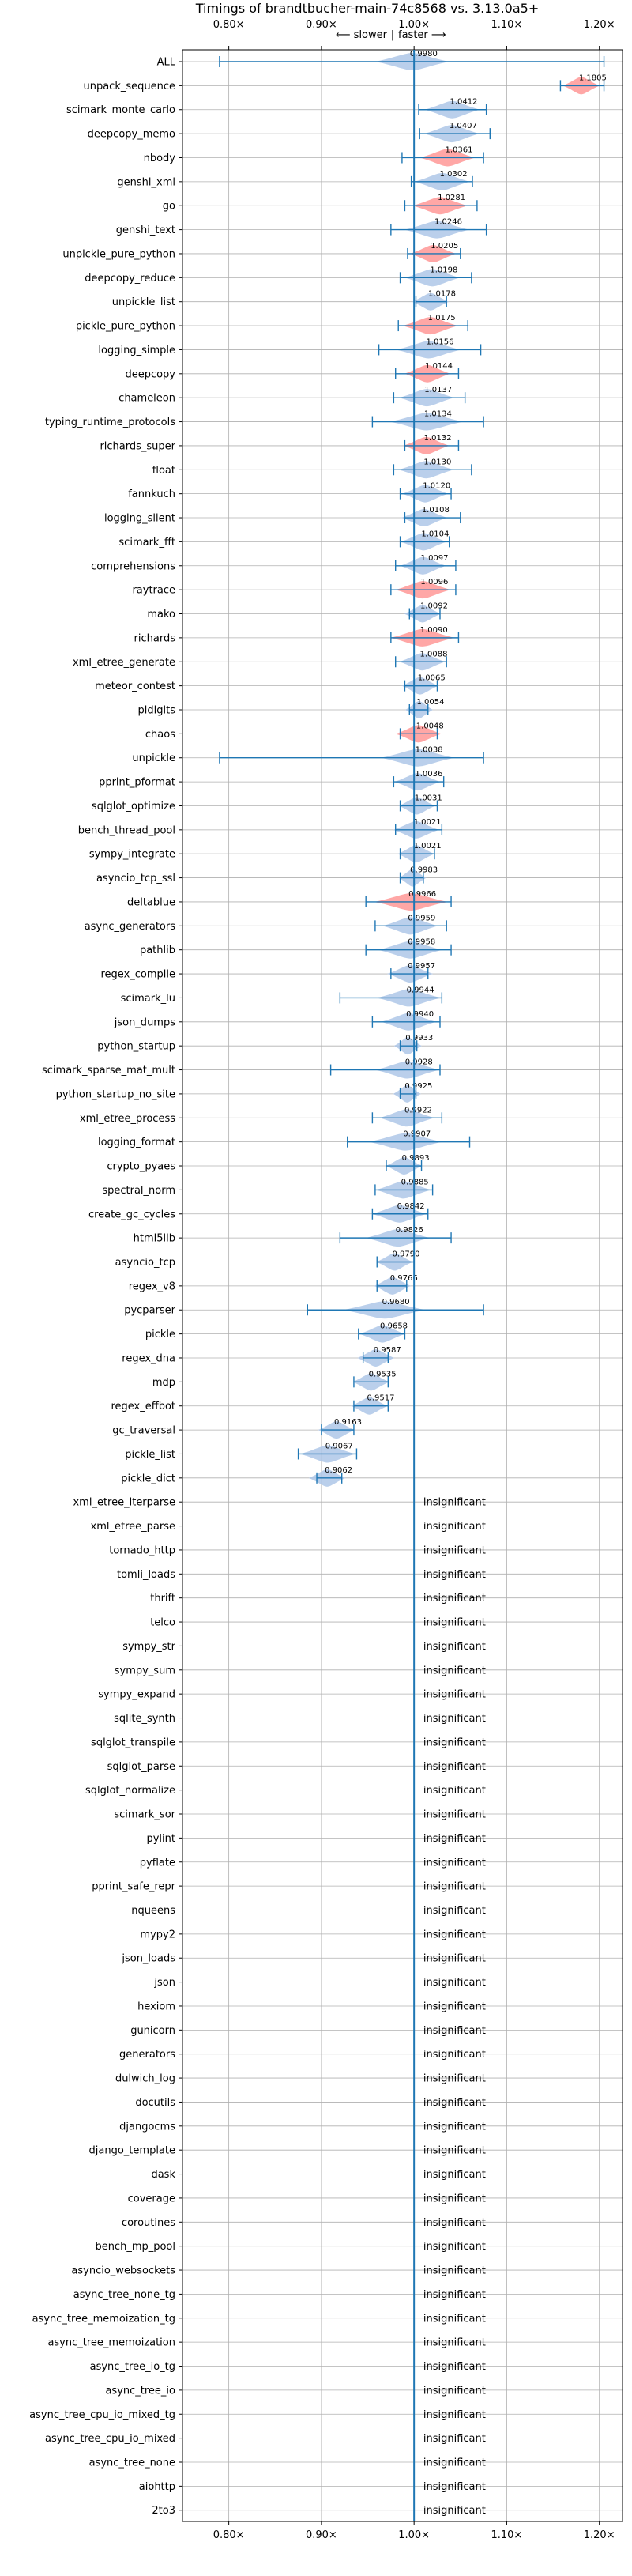  I want to click on value-label: 0.9885, so click(415, 1182).